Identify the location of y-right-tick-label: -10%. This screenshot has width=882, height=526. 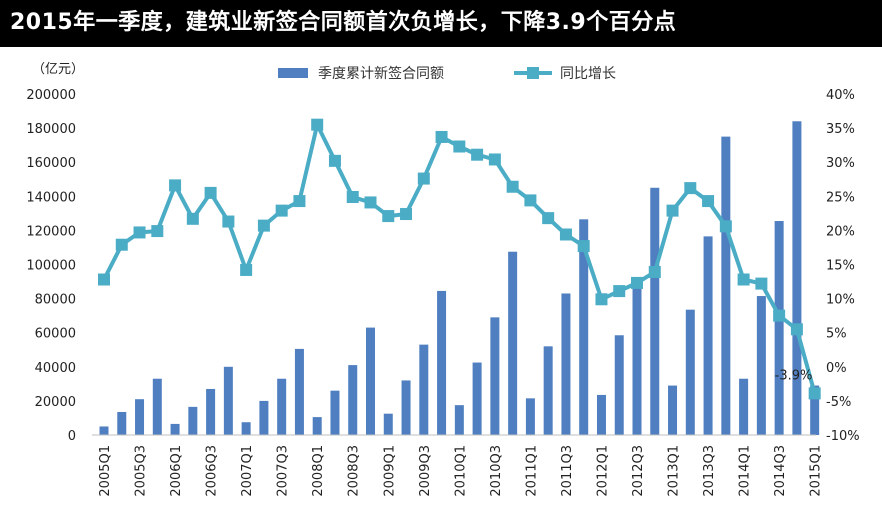
(843, 436).